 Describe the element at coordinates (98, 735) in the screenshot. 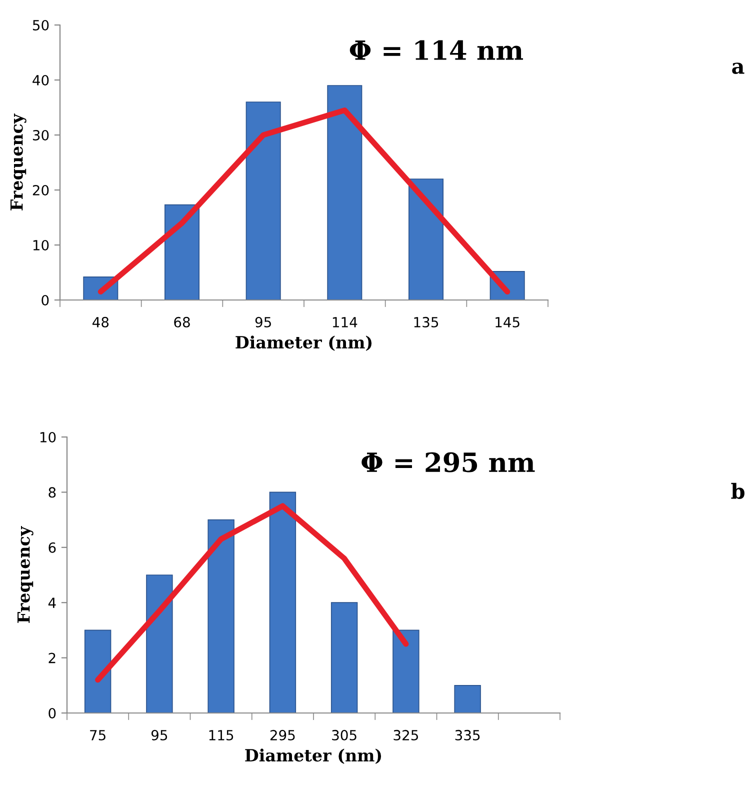

I see `x-tick-label: 75` at that location.